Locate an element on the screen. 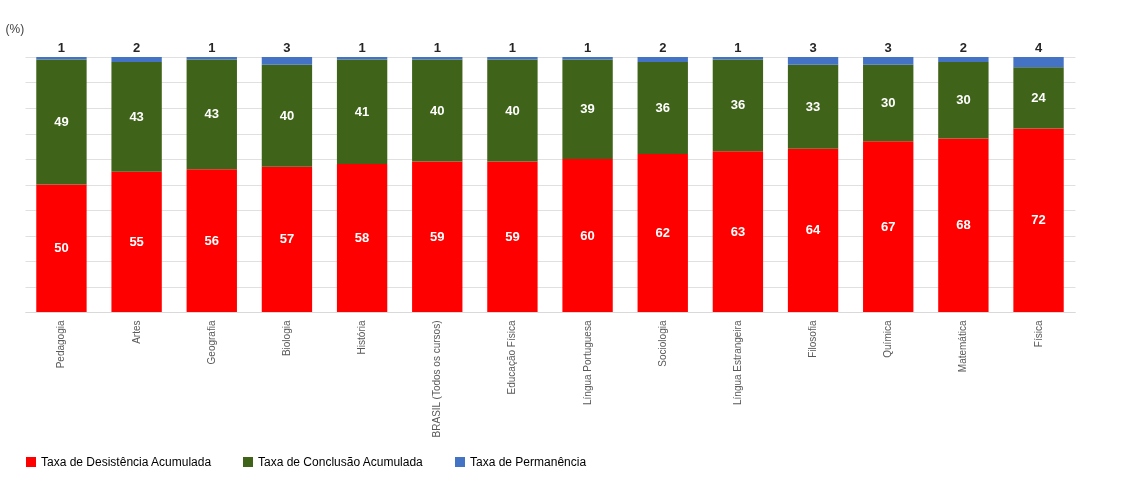  x-tick-label: Educação Física is located at coordinates (512, 357).